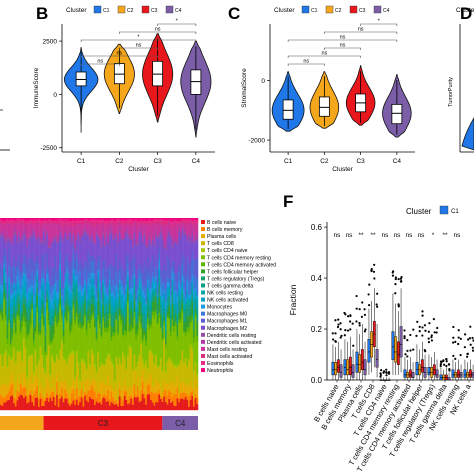 This screenshot has width=474, height=474. What do you see at coordinates (465, 10) in the screenshot?
I see `legend-title: Cluster` at bounding box center [465, 10].